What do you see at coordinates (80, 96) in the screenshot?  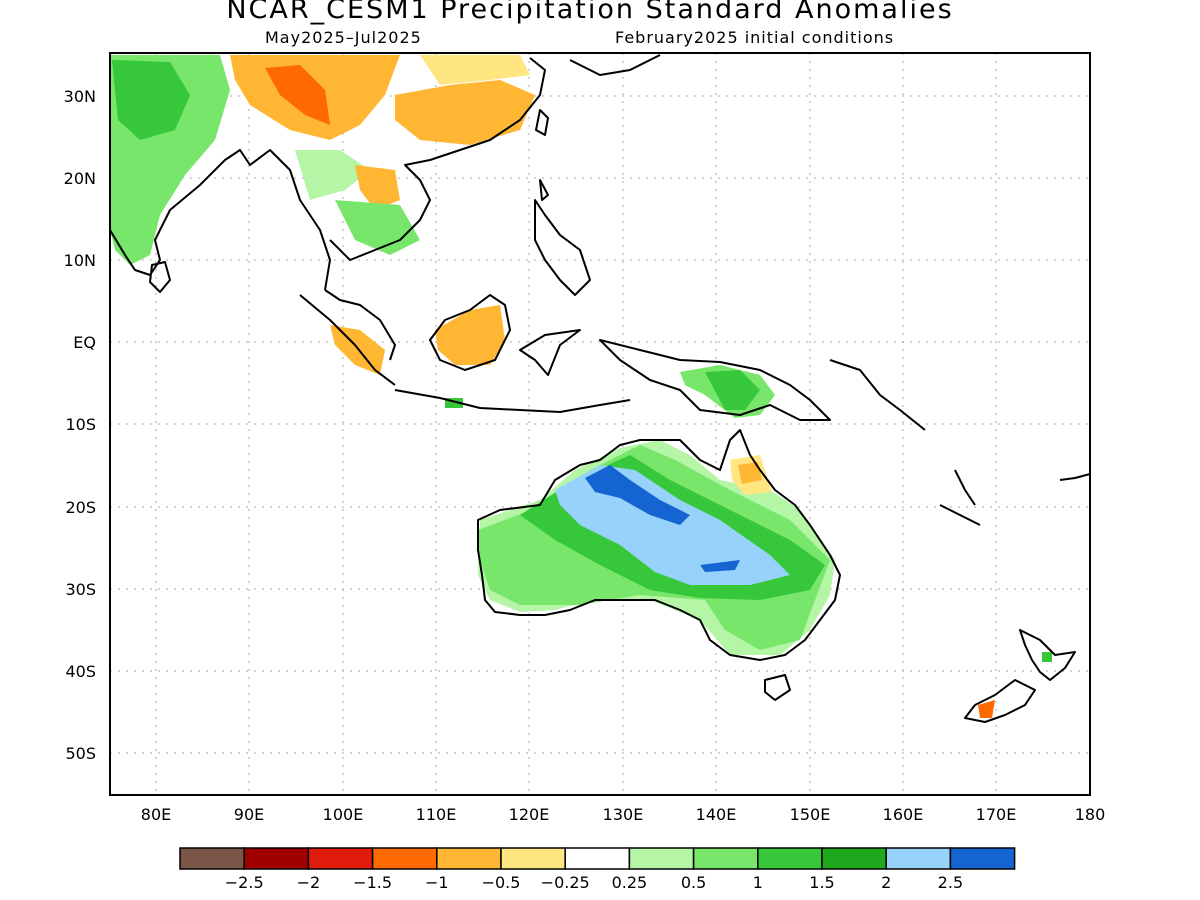 I see `lat-label: 30N` at bounding box center [80, 96].